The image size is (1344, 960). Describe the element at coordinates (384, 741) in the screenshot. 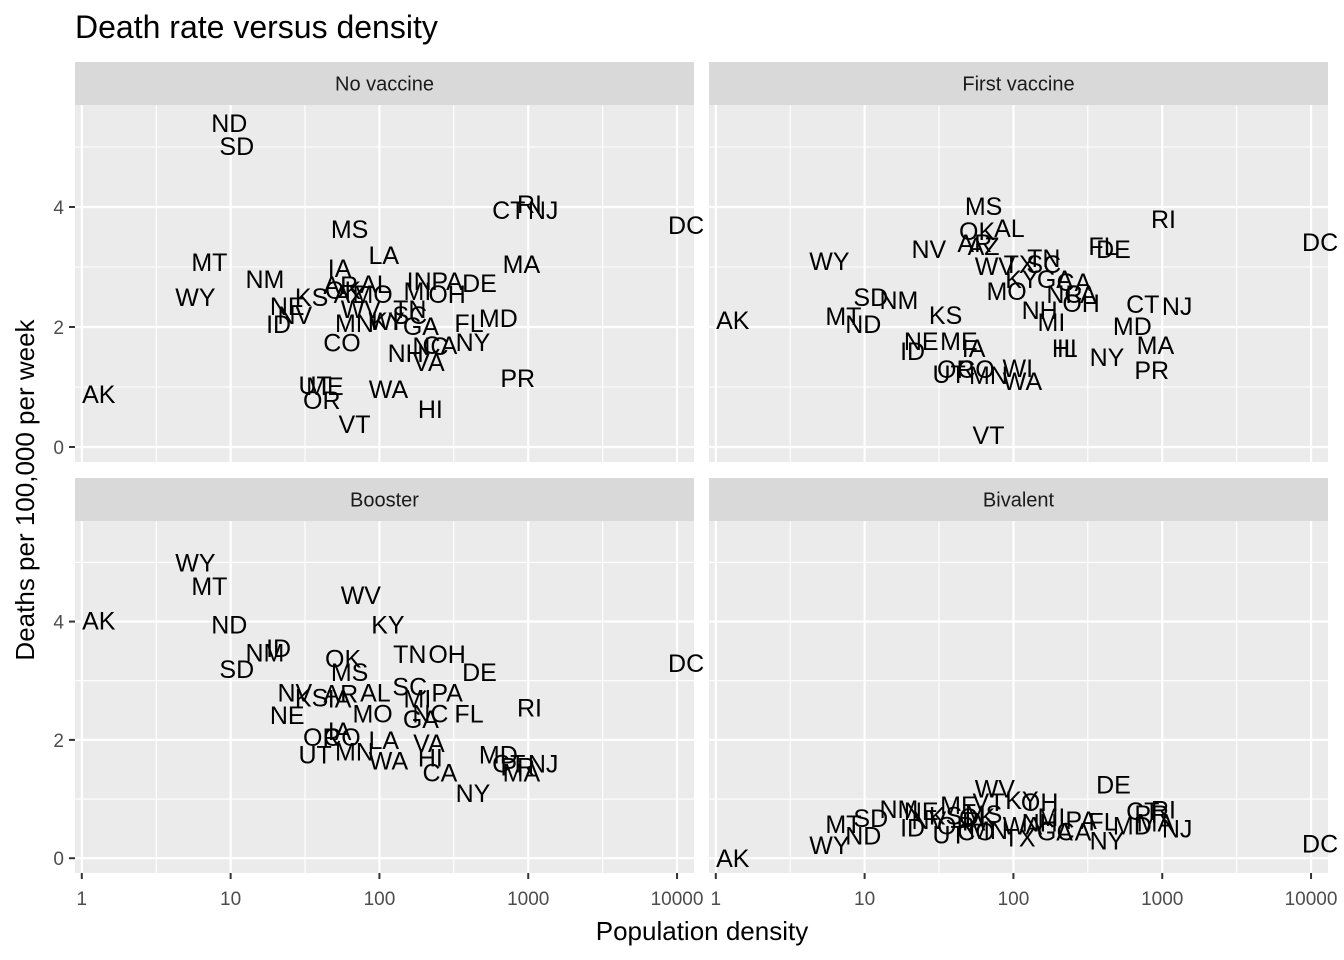

I see `point-label: LA` at that location.